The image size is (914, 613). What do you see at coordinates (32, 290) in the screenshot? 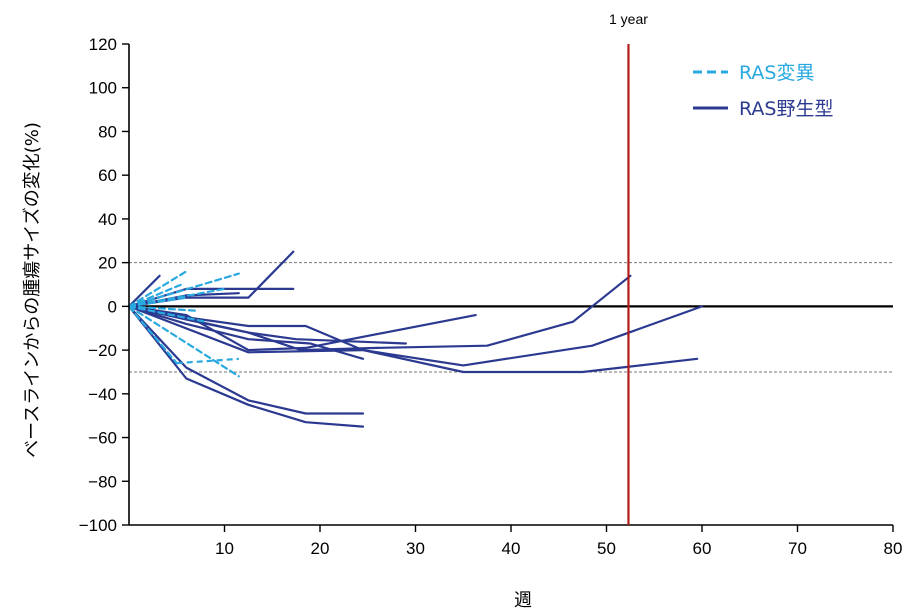
I see `y-axis-title: ベースラインからの腫瘍サイズの変化(%)` at bounding box center [32, 290].